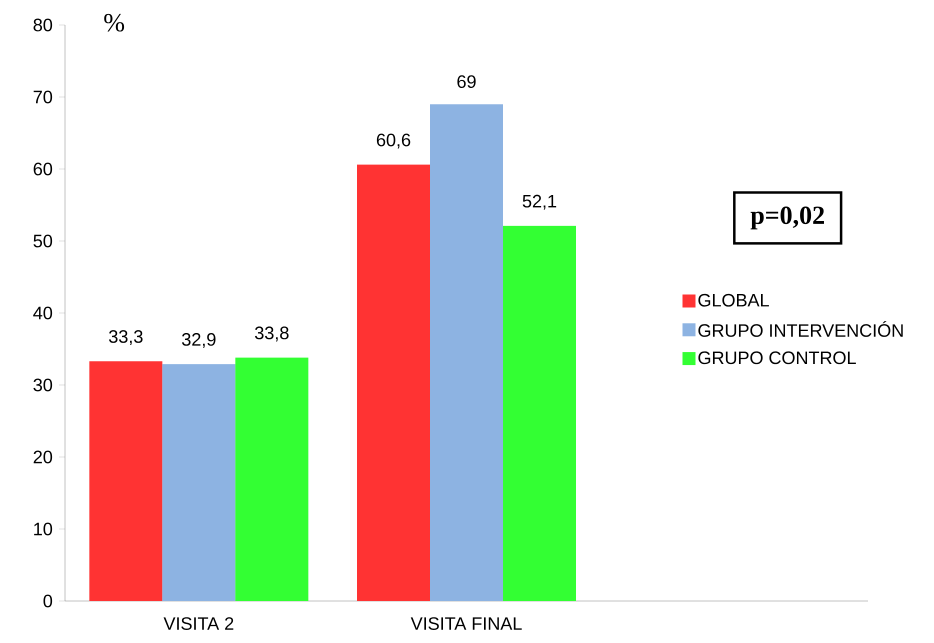  I want to click on x-tick-label: VISITA FINAL, so click(466, 623).